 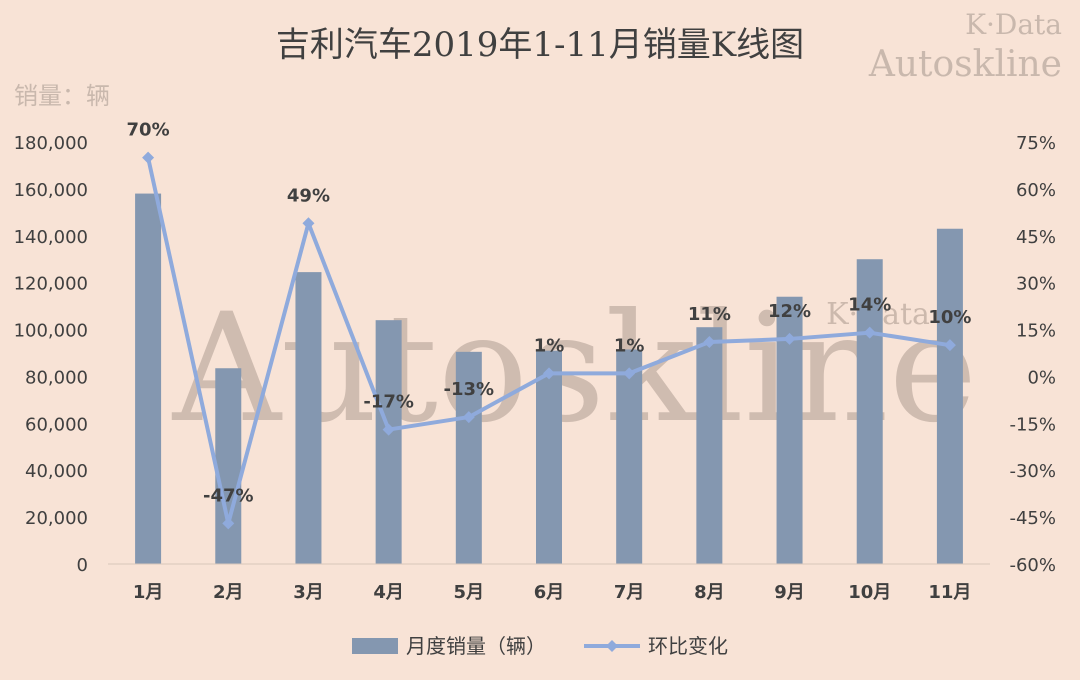 I want to click on legend-bar-swatch, so click(x=375, y=646).